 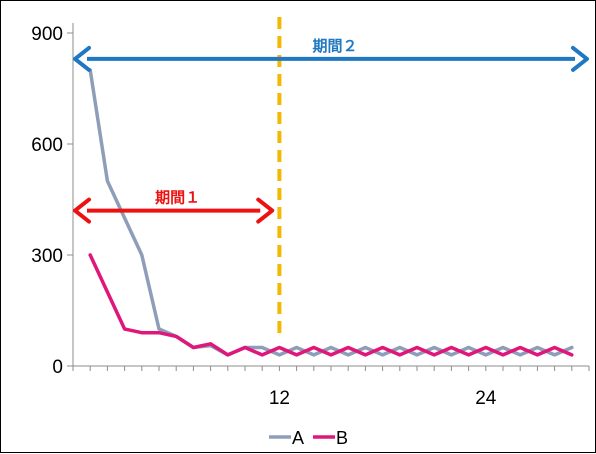 I want to click on y-tick-label-600: 600, so click(x=47, y=145).